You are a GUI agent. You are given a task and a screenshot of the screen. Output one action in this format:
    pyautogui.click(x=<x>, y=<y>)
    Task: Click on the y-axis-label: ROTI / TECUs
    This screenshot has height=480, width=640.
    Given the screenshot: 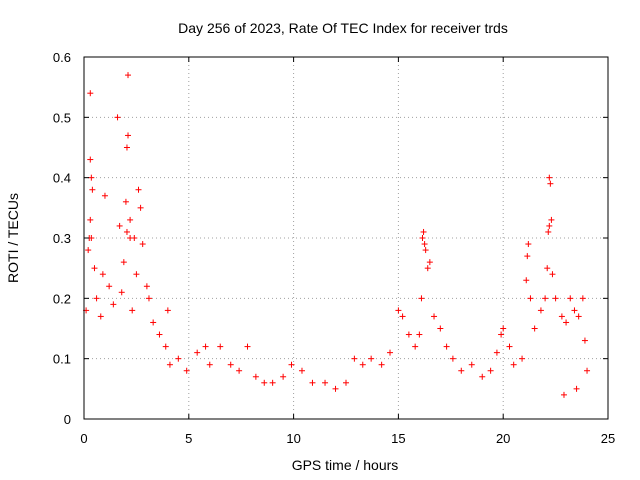 What is the action you would take?
    pyautogui.click(x=13, y=238)
    